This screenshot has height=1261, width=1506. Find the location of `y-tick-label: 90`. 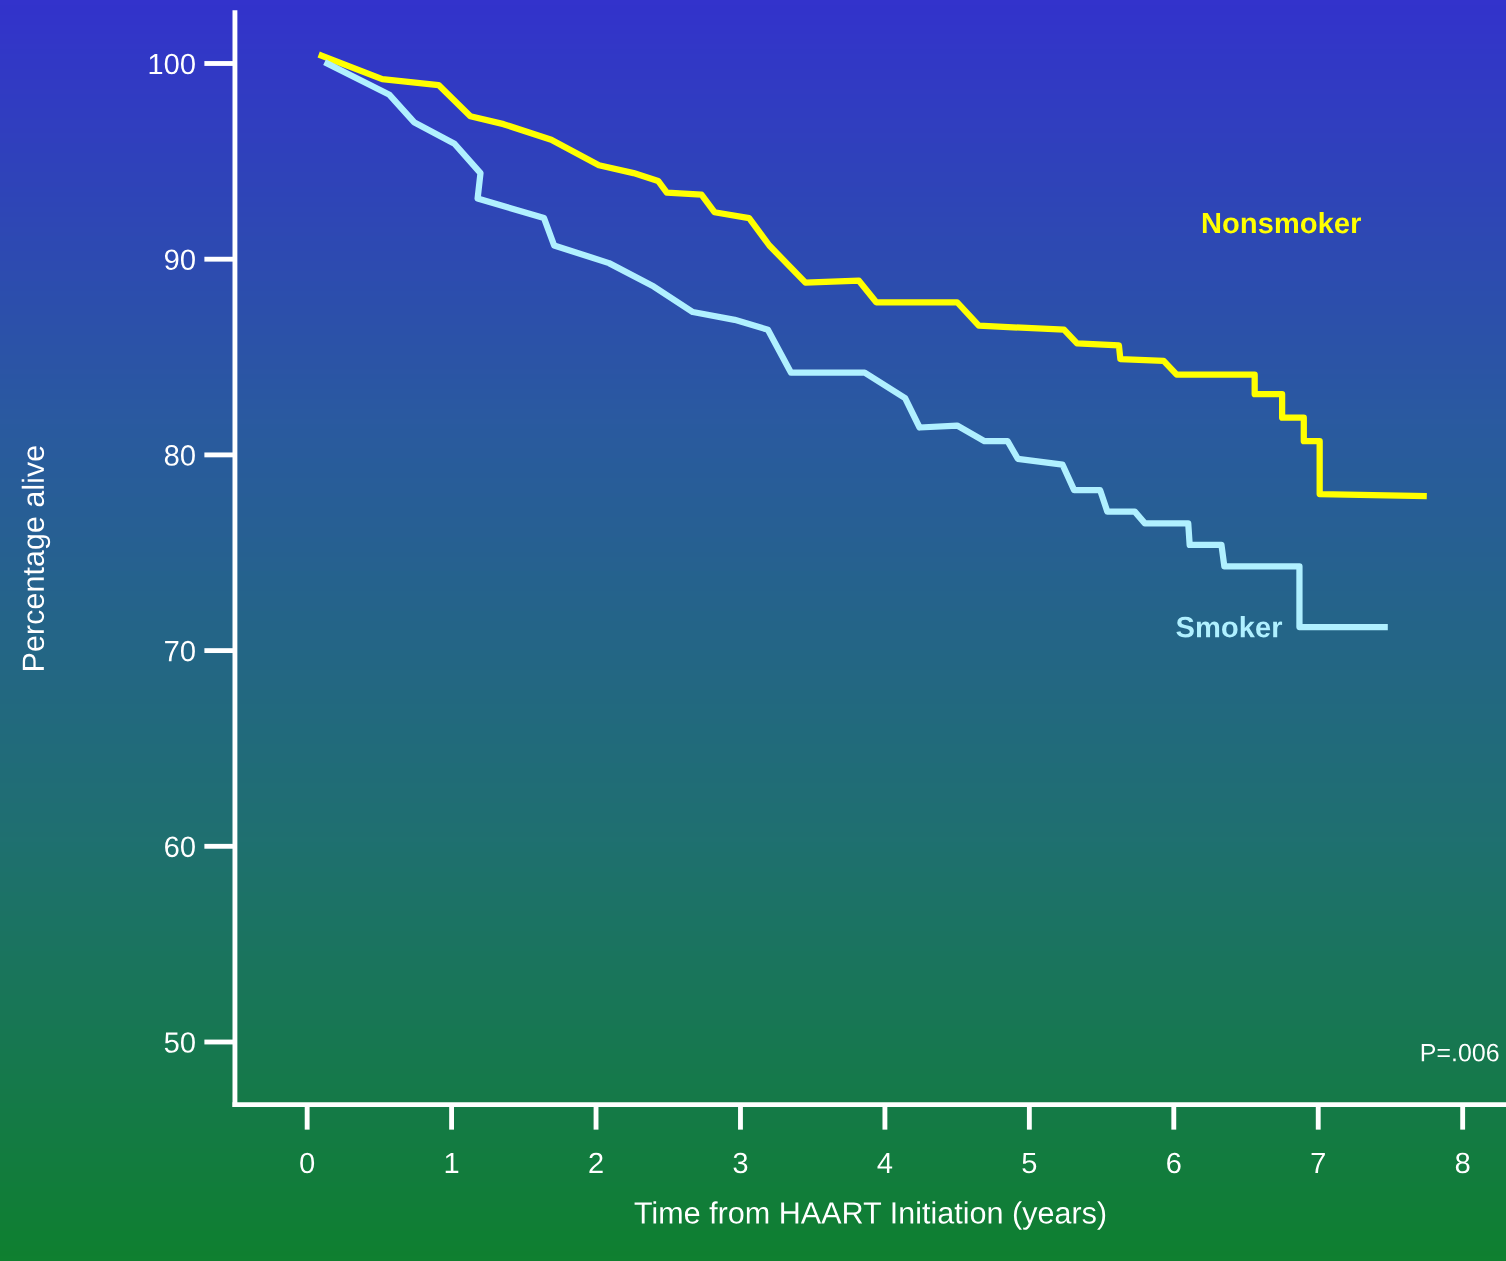

y-tick-label: 90 is located at coordinates (179, 260).